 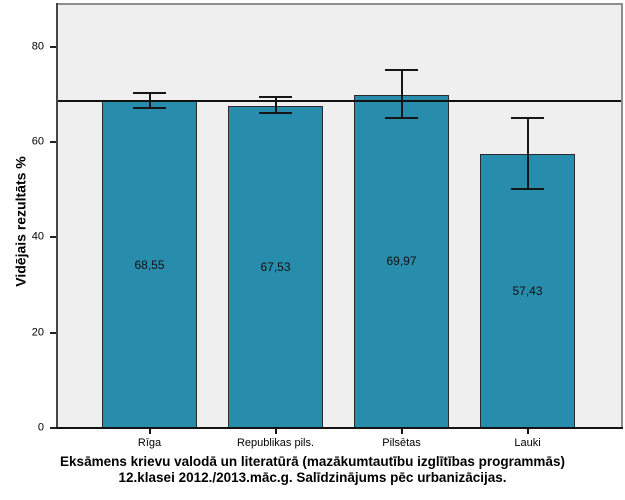 What do you see at coordinates (401, 443) in the screenshot?
I see `x-tick-label-Pilsētas: Pilsētas` at bounding box center [401, 443].